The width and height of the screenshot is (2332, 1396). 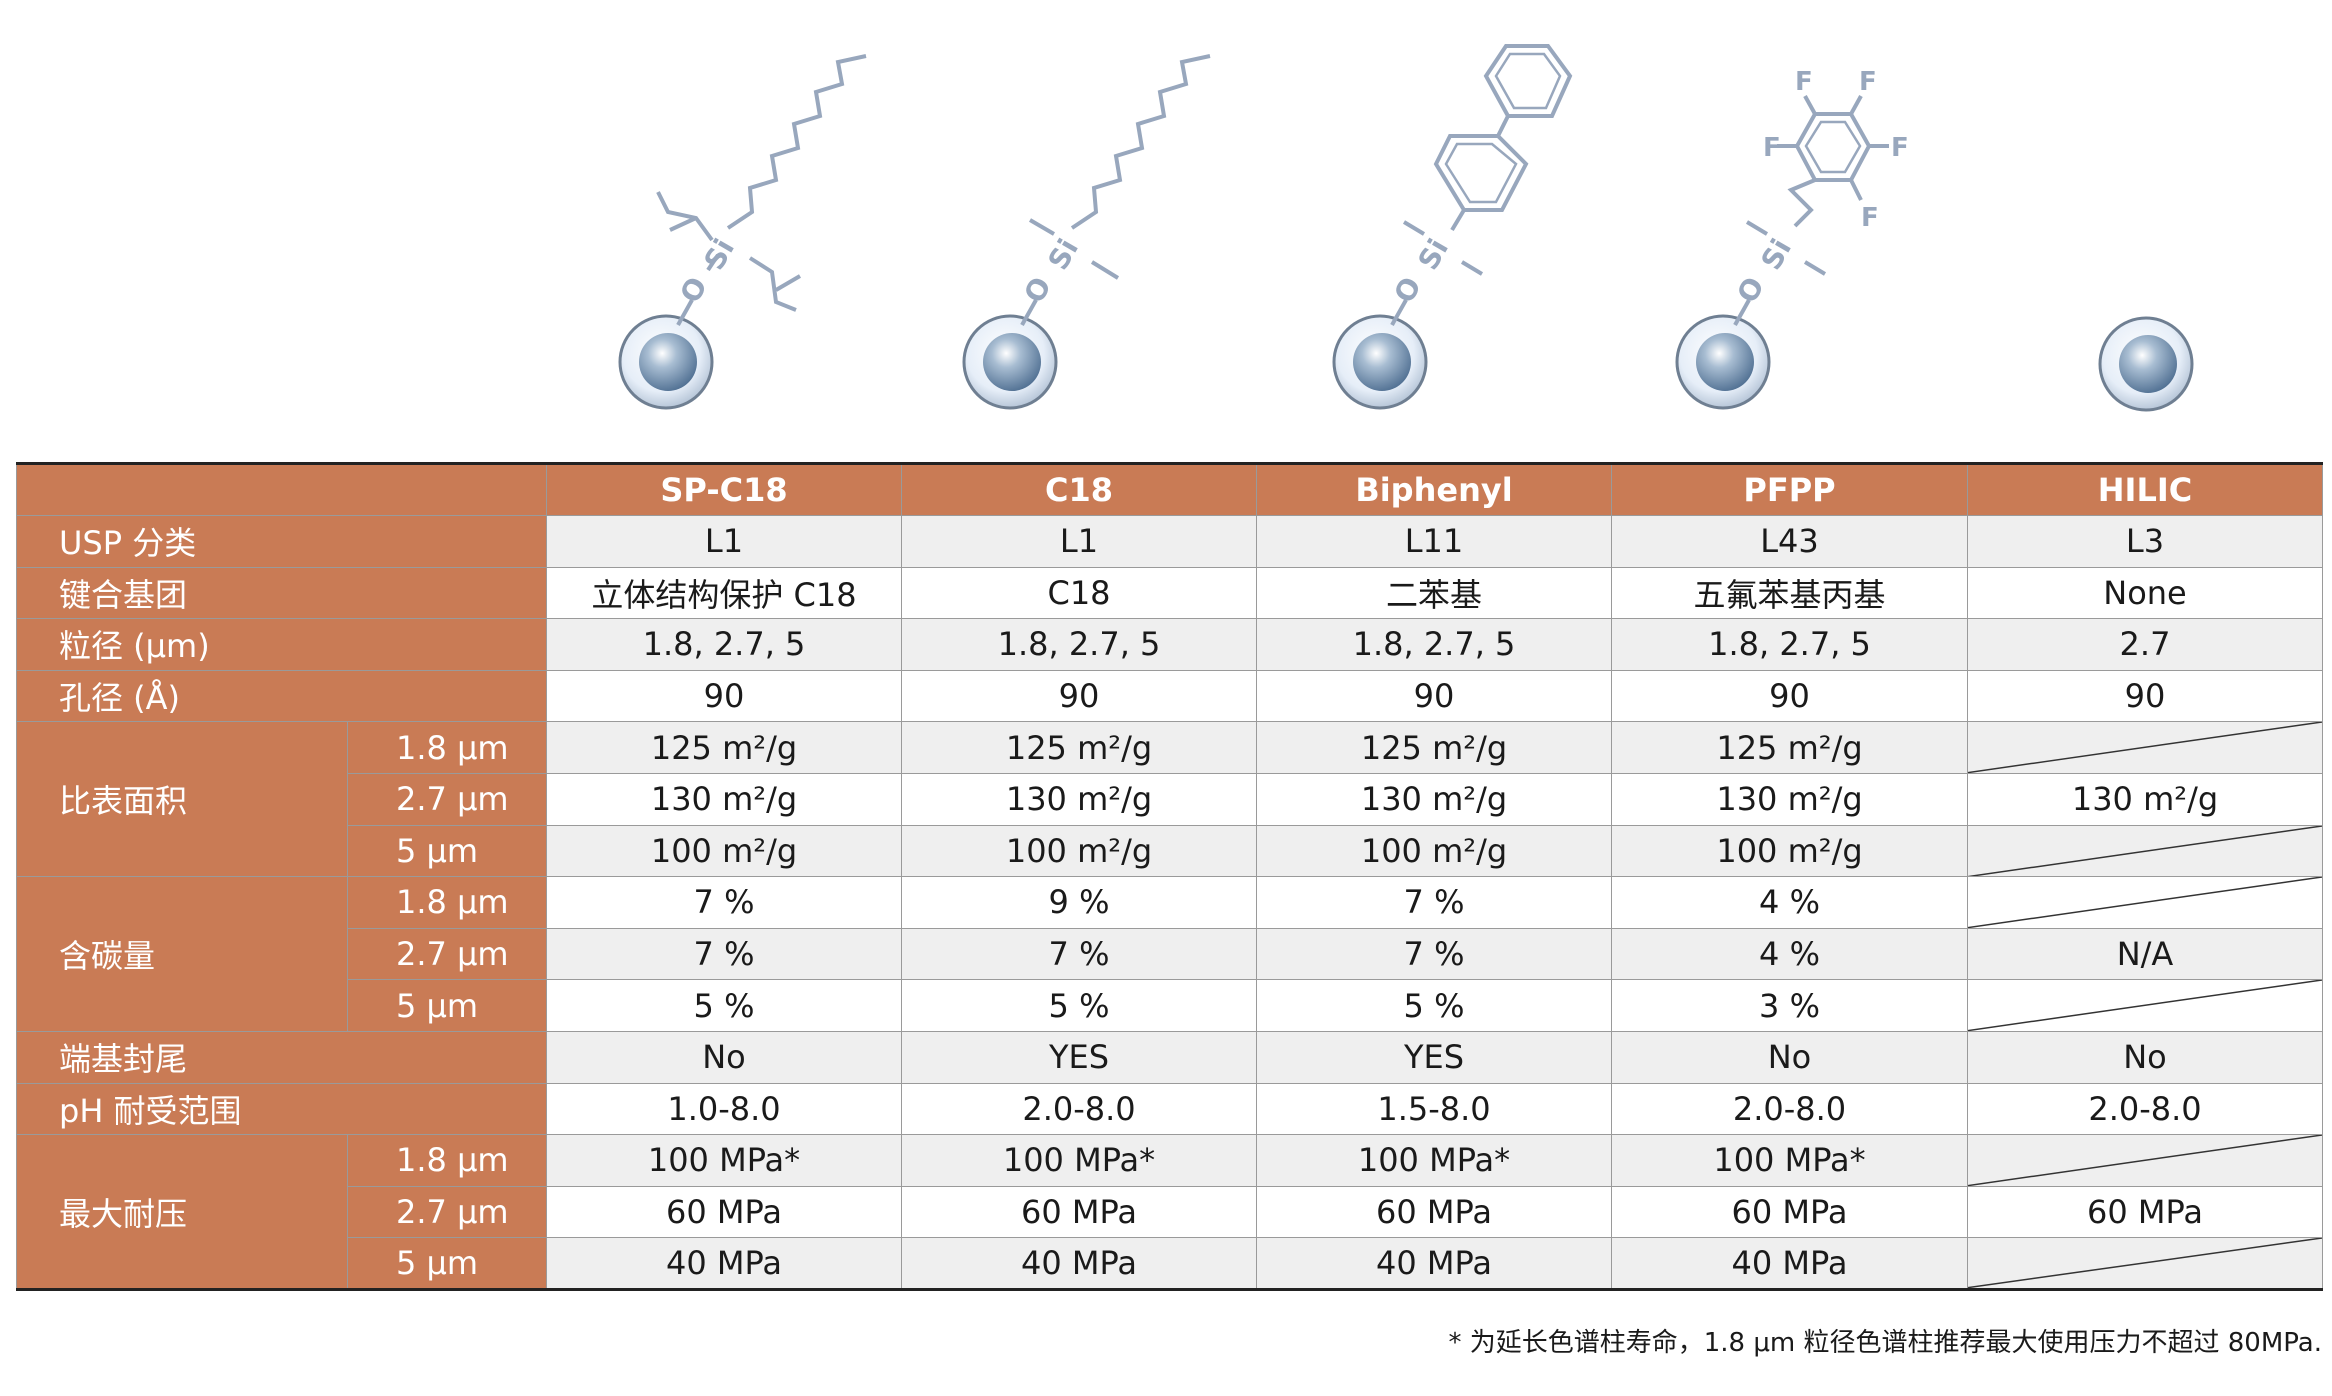 What do you see at coordinates (281, 489) in the screenshot?
I see `header-corner-cell` at bounding box center [281, 489].